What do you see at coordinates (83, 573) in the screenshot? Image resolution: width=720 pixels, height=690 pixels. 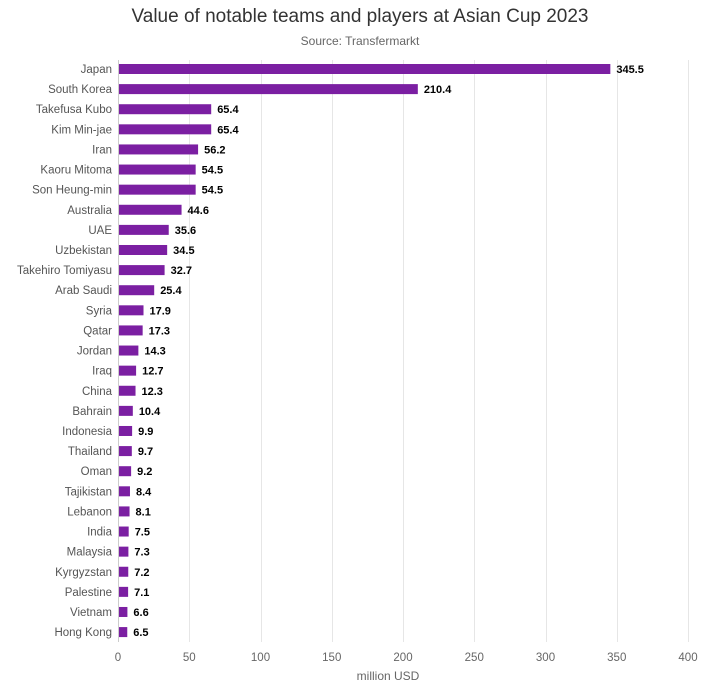 I see `category-label: Kyrgyzstan` at bounding box center [83, 573].